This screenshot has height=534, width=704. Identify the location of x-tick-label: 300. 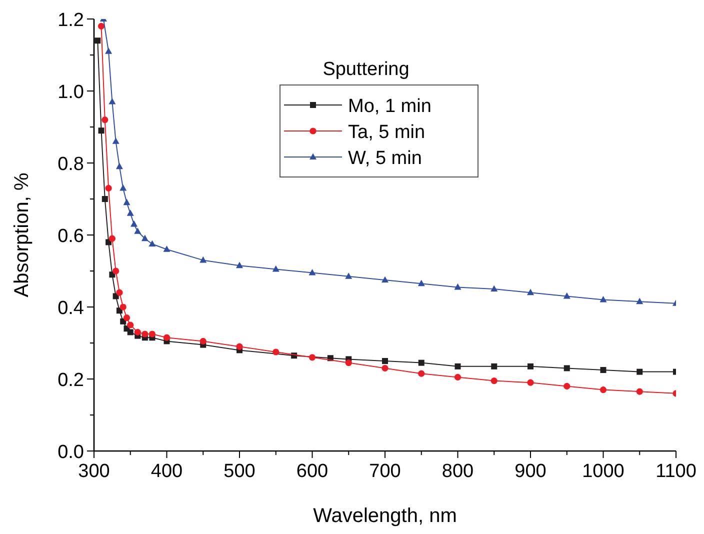
(94, 471).